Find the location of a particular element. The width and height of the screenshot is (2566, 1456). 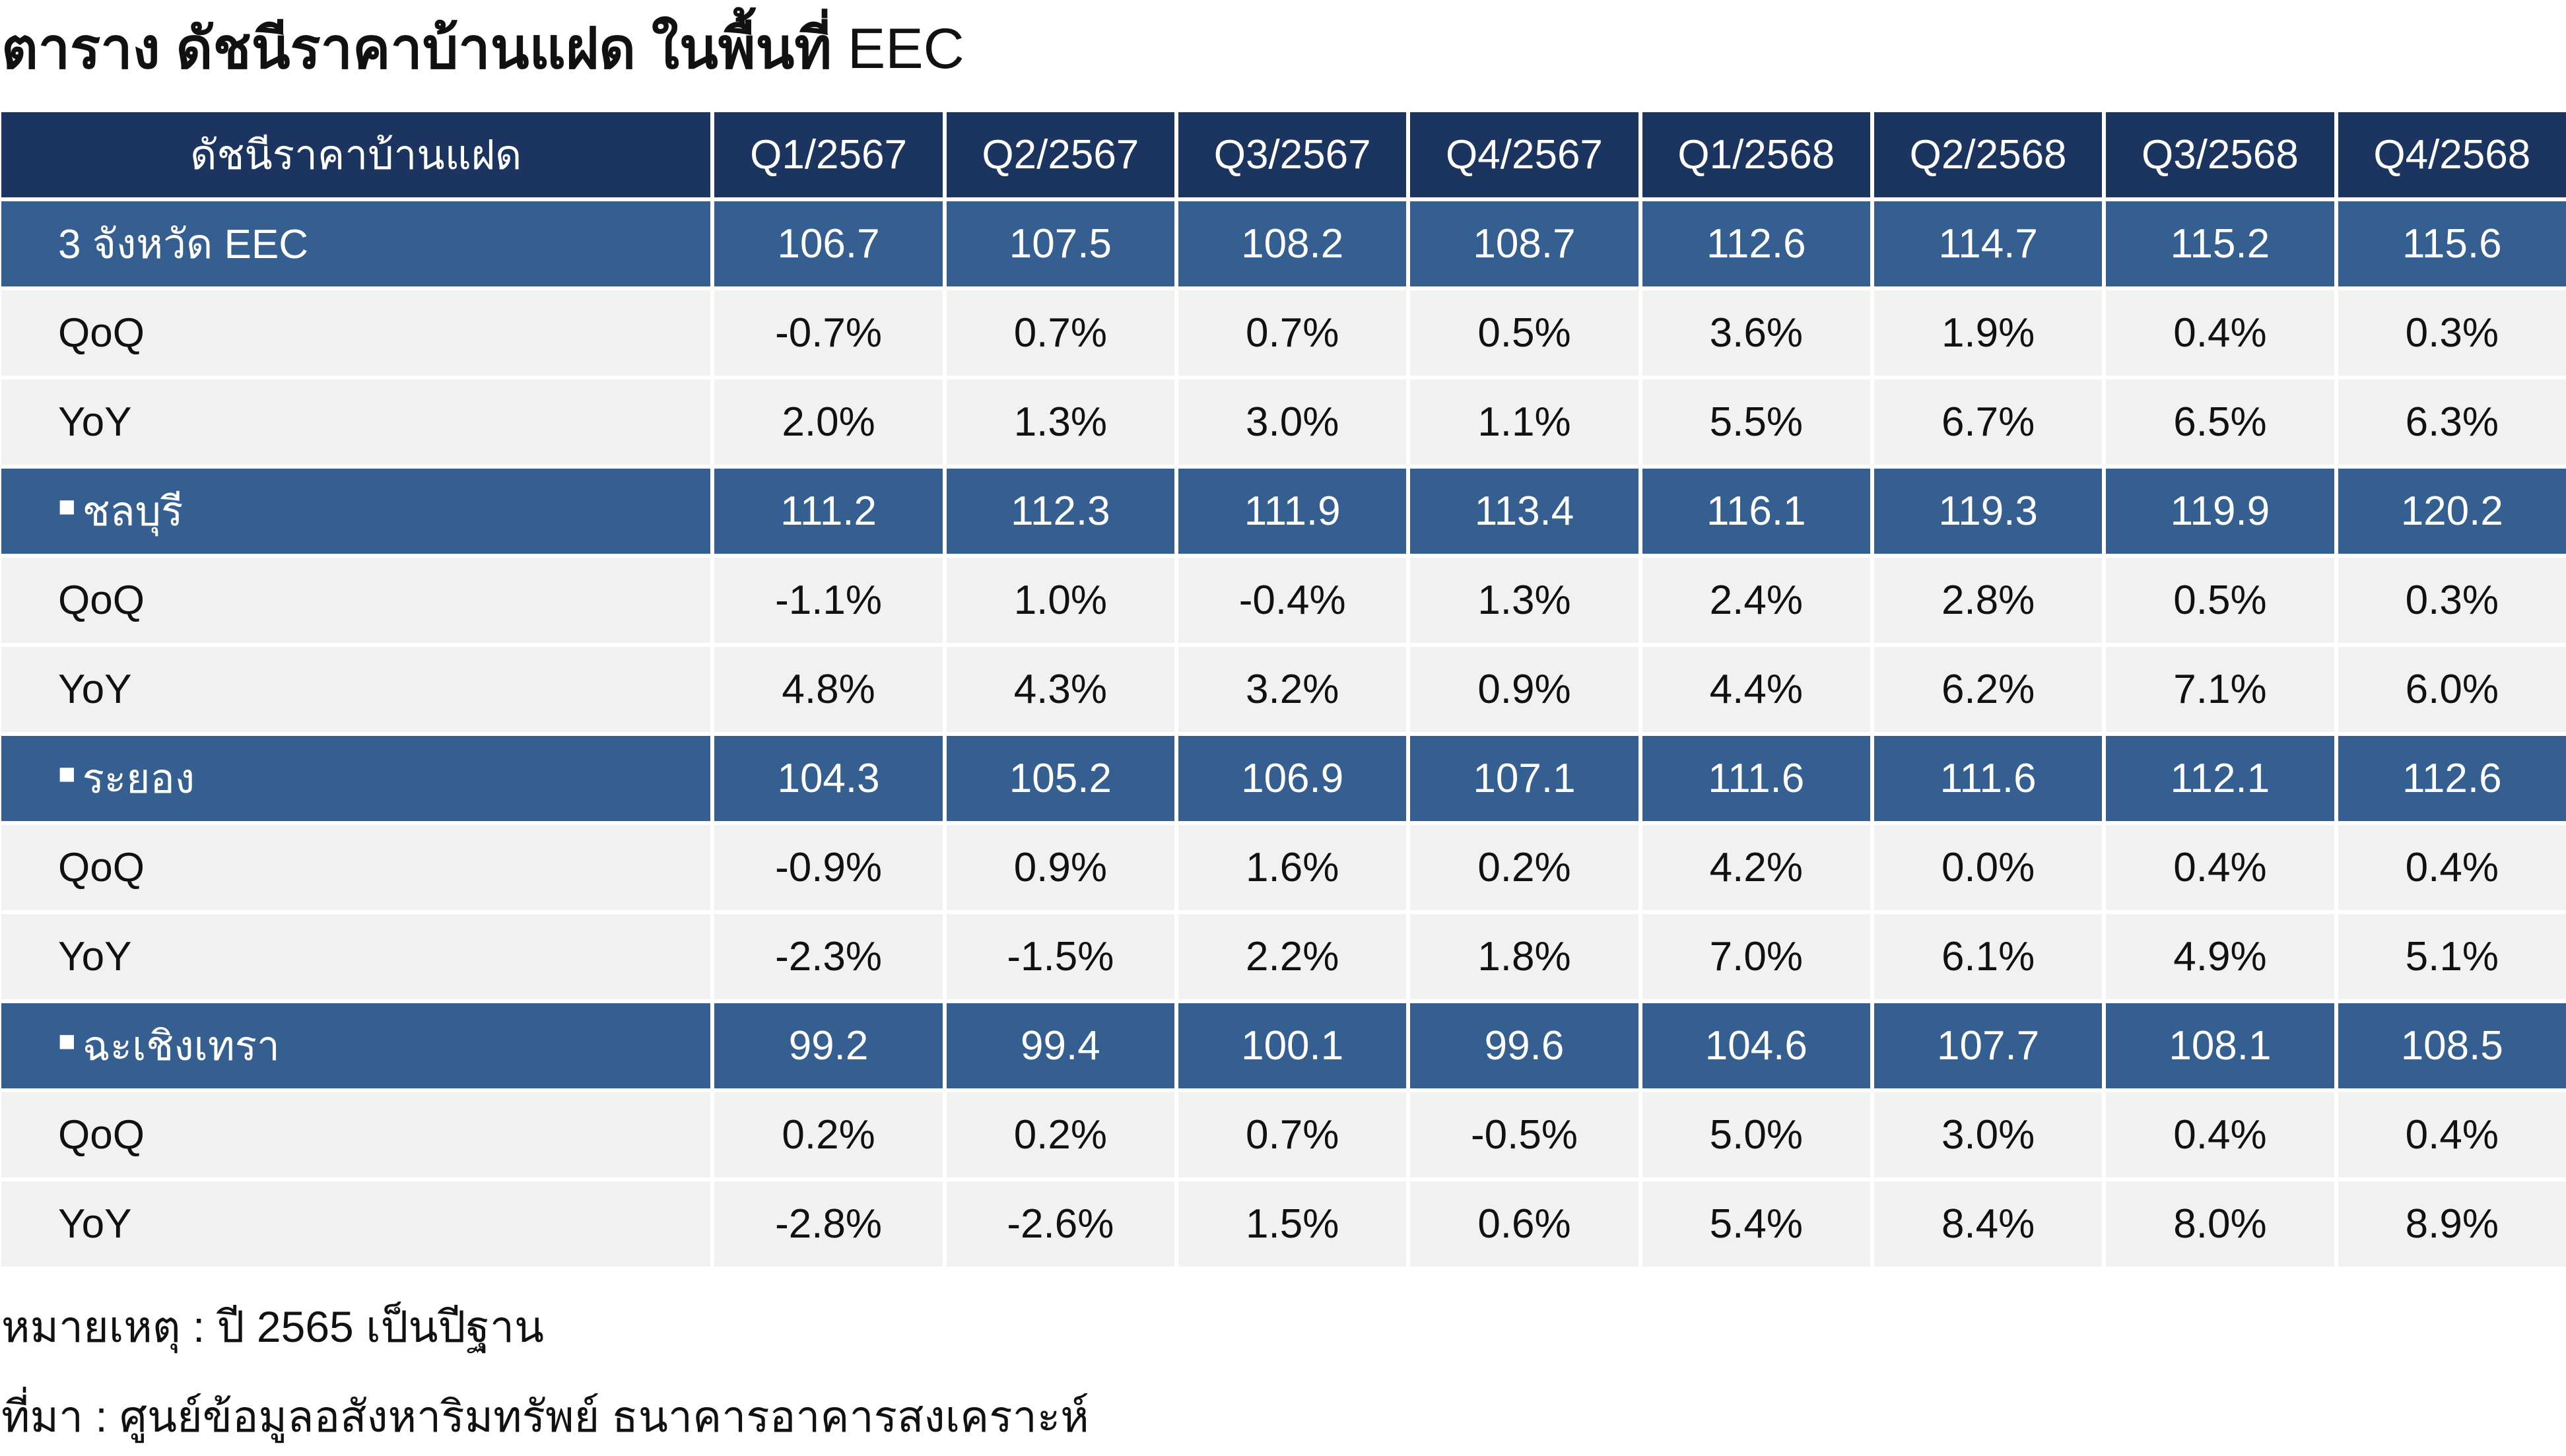

value-cell: 6.0% is located at coordinates (2452, 690).